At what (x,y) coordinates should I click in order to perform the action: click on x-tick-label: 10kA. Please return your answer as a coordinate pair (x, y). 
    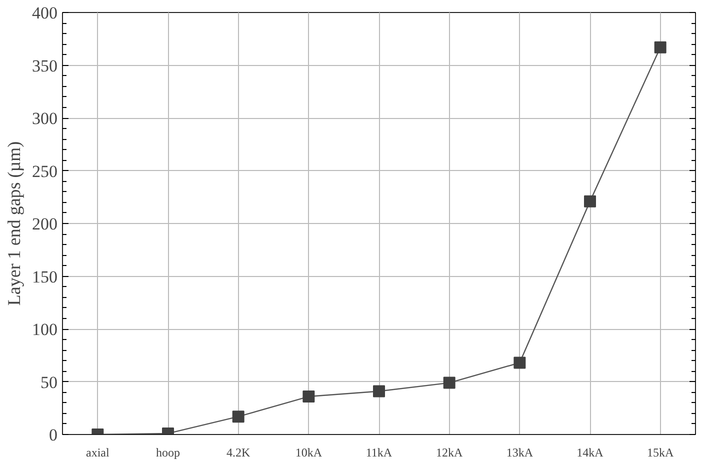
    Looking at the image, I should click on (308, 453).